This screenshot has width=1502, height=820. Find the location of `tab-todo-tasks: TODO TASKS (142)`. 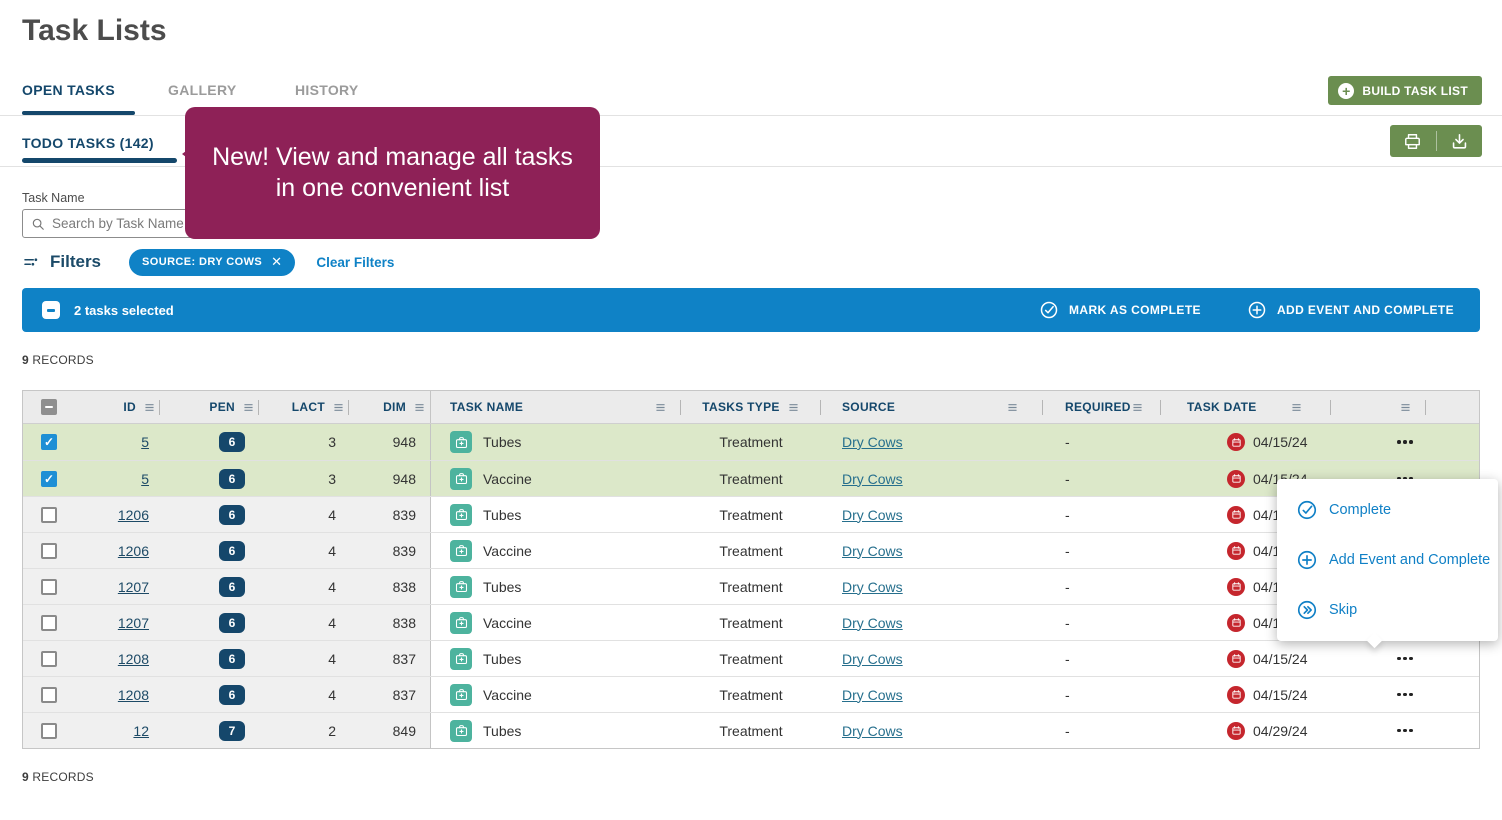

tab-todo-tasks: TODO TASKS (142) is located at coordinates (88, 143).